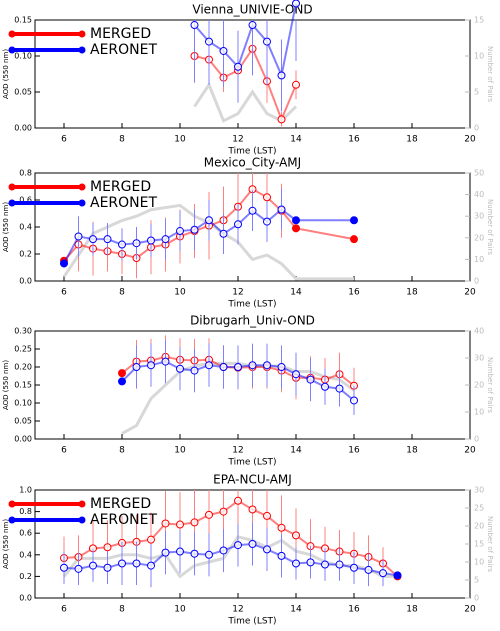 The height and width of the screenshot is (631, 500). What do you see at coordinates (479, 508) in the screenshot?
I see `y2-tick-label: 25` at bounding box center [479, 508].